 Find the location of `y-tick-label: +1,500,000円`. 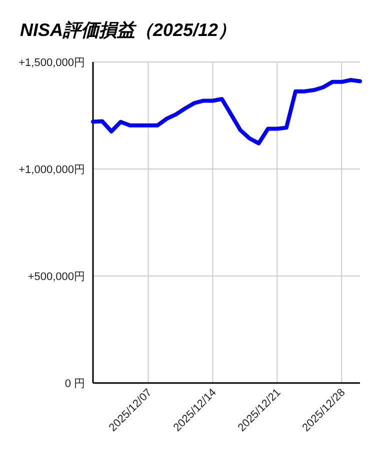

y-tick-label: +1,500,000円 is located at coordinates (51, 63).